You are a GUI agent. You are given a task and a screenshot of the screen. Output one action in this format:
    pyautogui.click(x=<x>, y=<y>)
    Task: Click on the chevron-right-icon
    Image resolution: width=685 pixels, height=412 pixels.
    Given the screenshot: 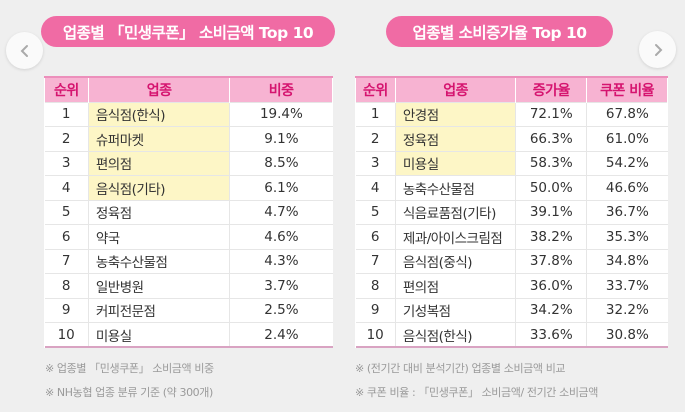 What is the action you would take?
    pyautogui.click(x=658, y=49)
    